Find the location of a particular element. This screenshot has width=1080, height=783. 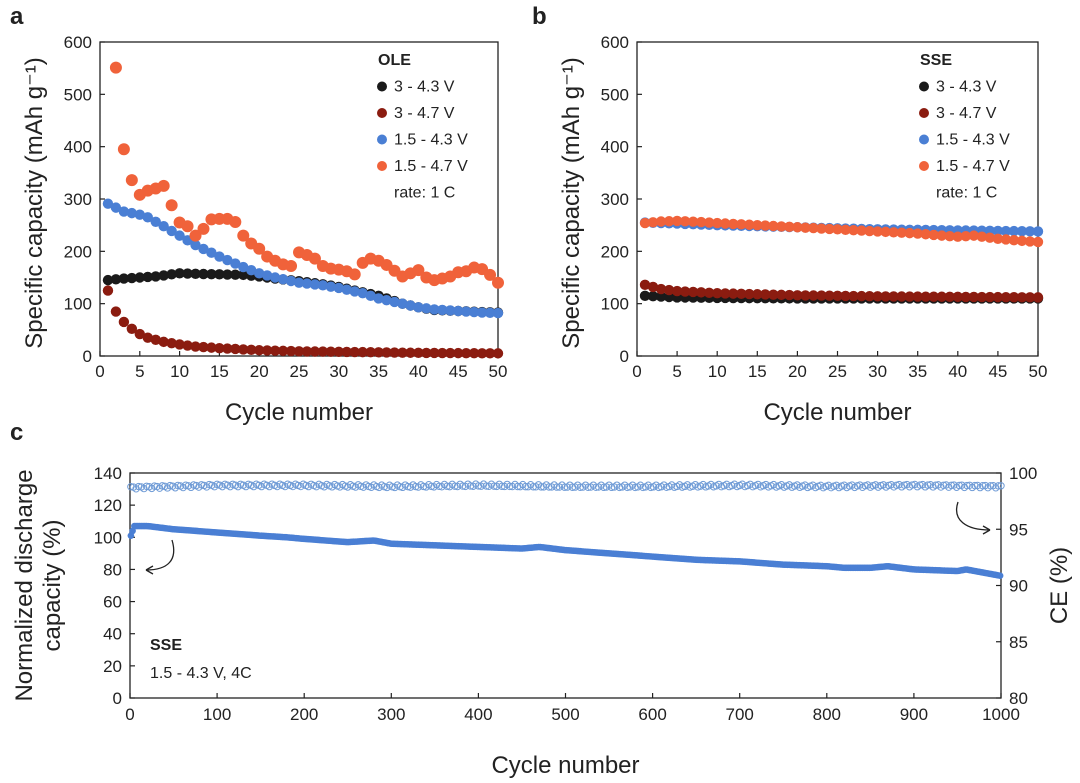

y-tick-label: 600 is located at coordinates (615, 42).